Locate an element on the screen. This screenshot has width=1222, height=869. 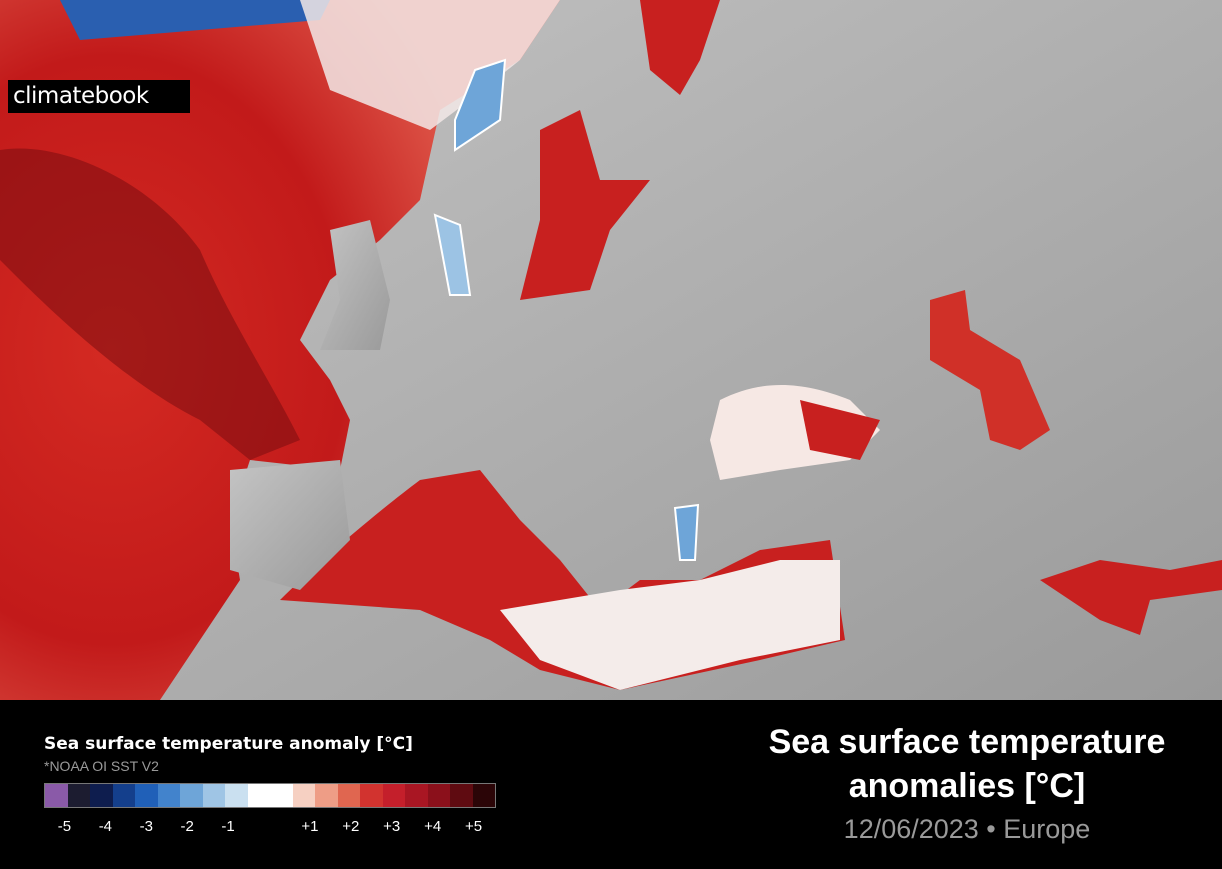
tick-label: -3 is located at coordinates (146, 826).